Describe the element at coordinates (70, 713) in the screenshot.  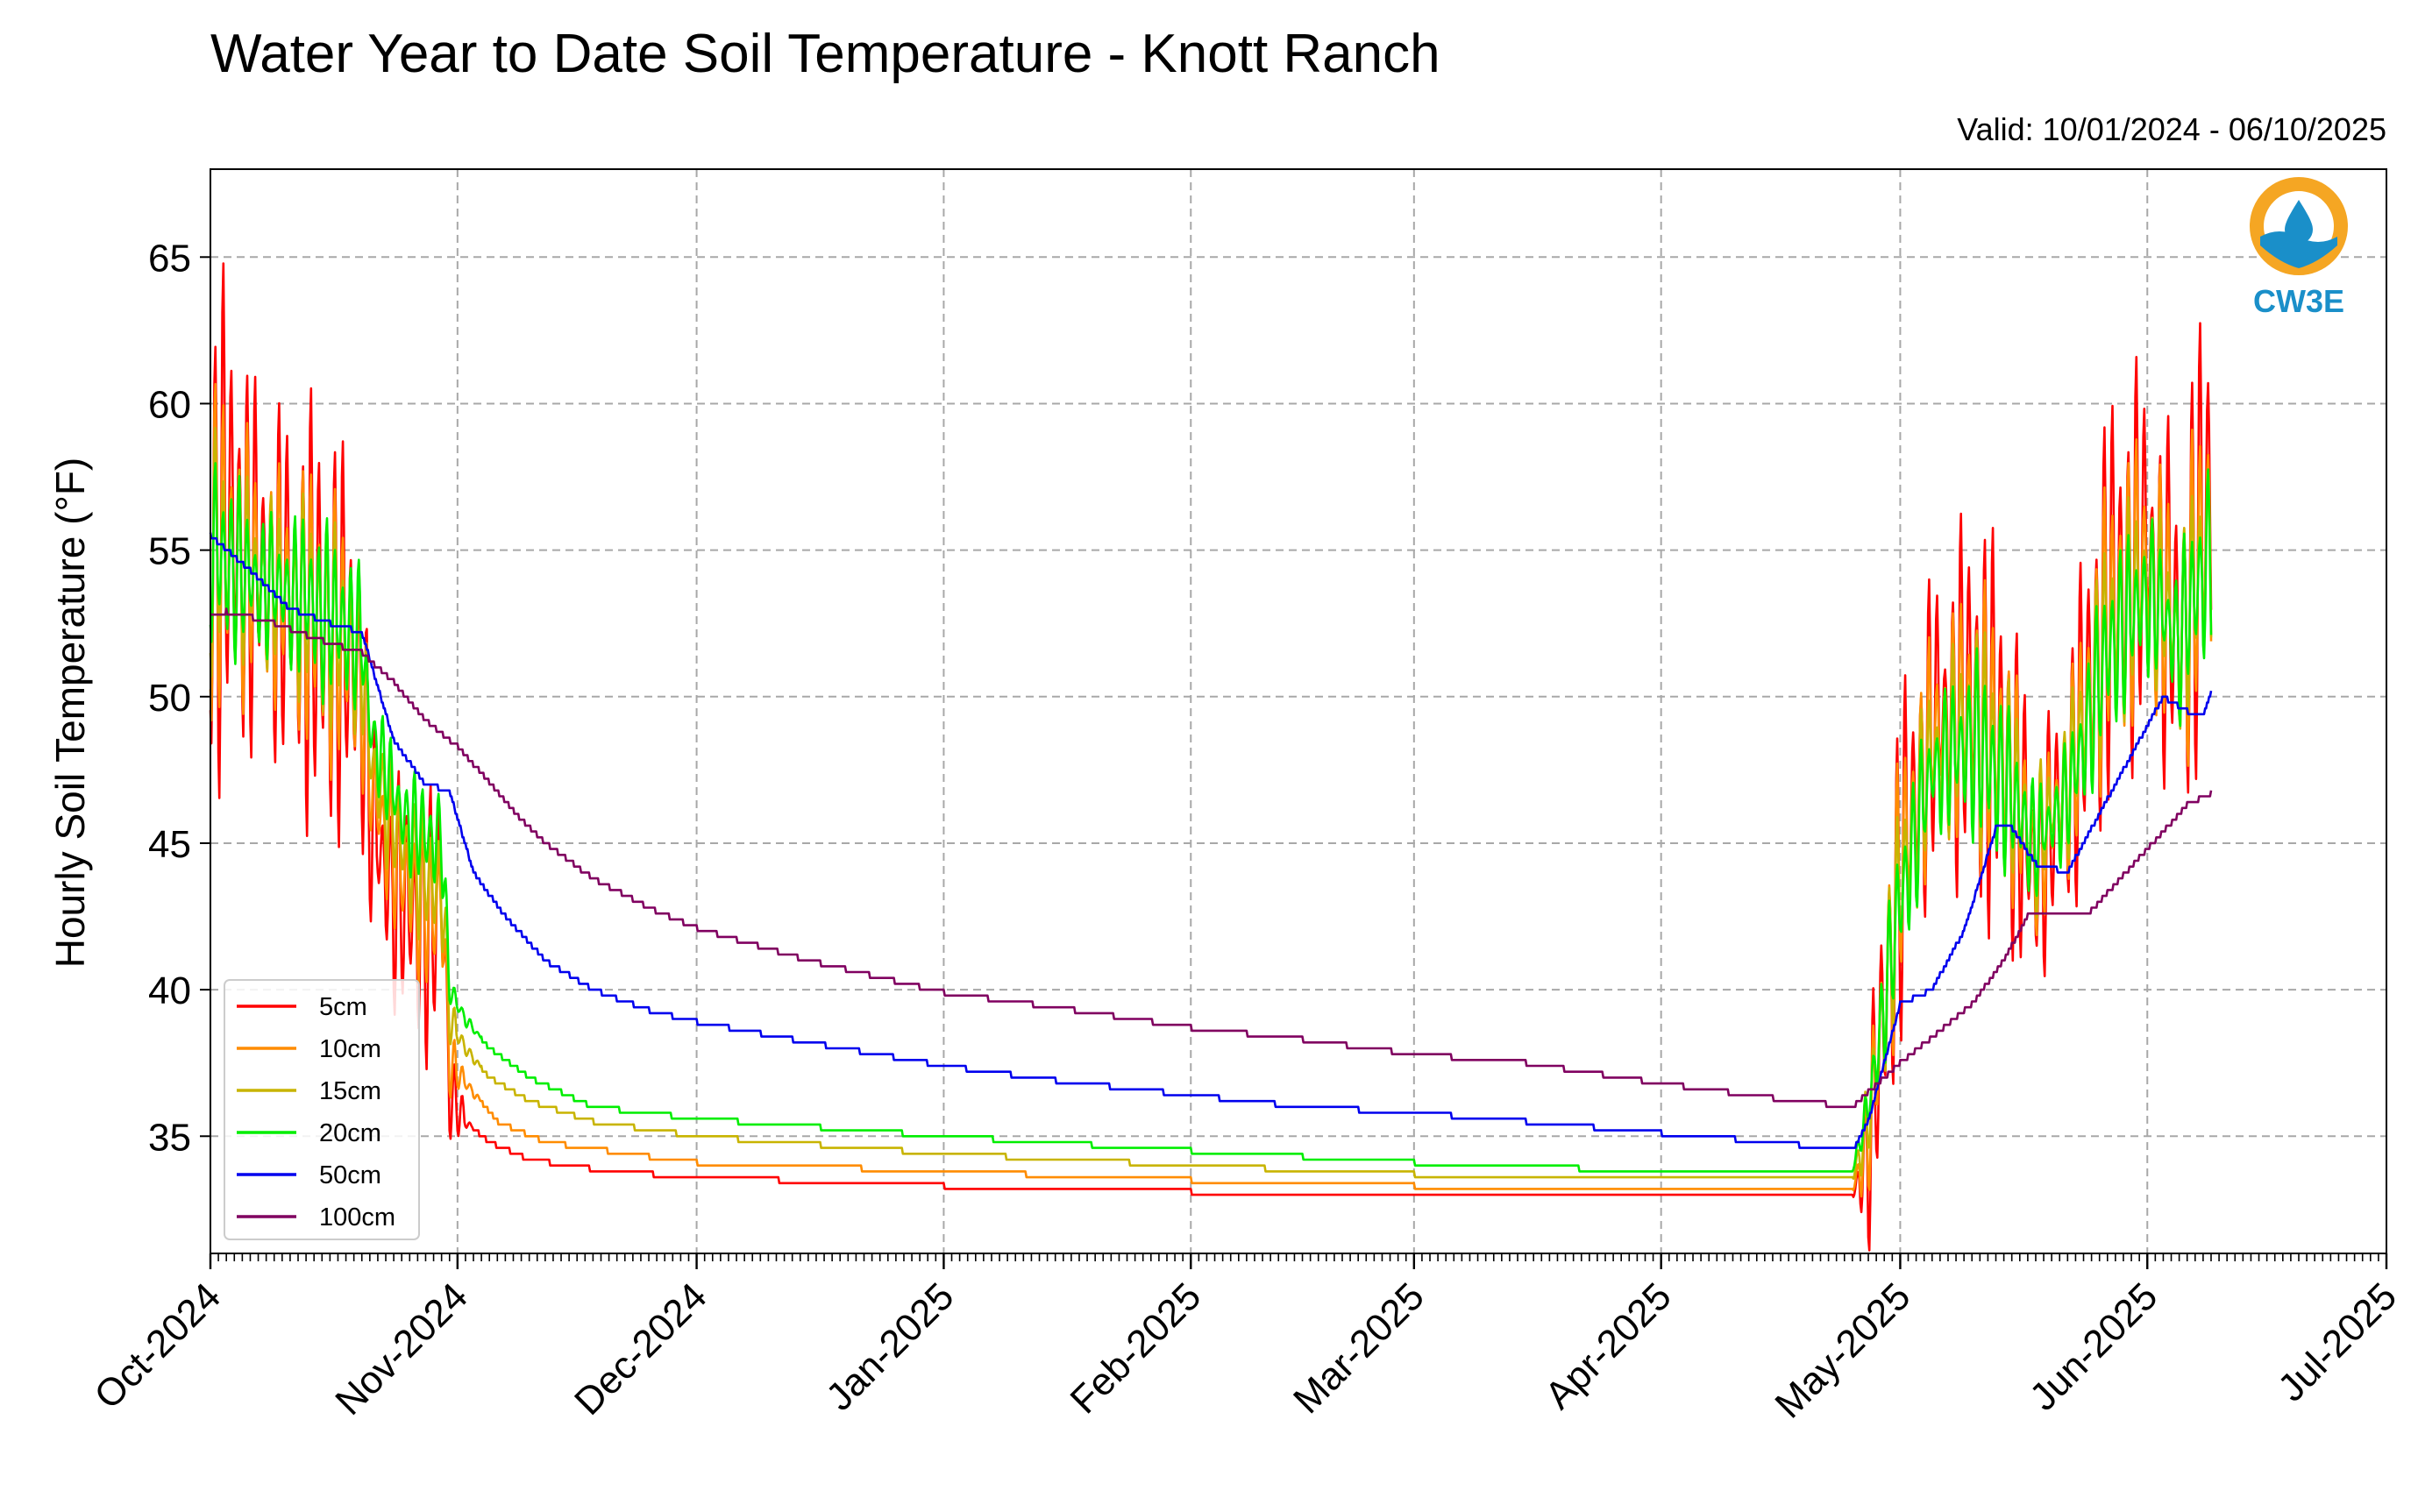
I see `y-axis-label: Hourly Soil Temperature (°F)` at that location.